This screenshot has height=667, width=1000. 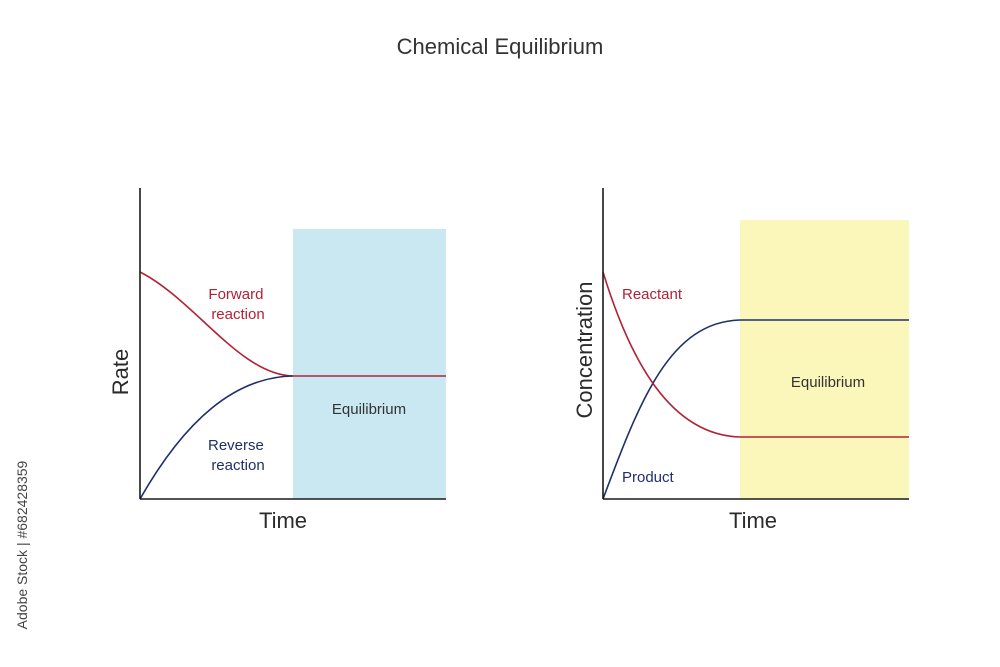 I want to click on reactant-curve, so click(x=755, y=354).